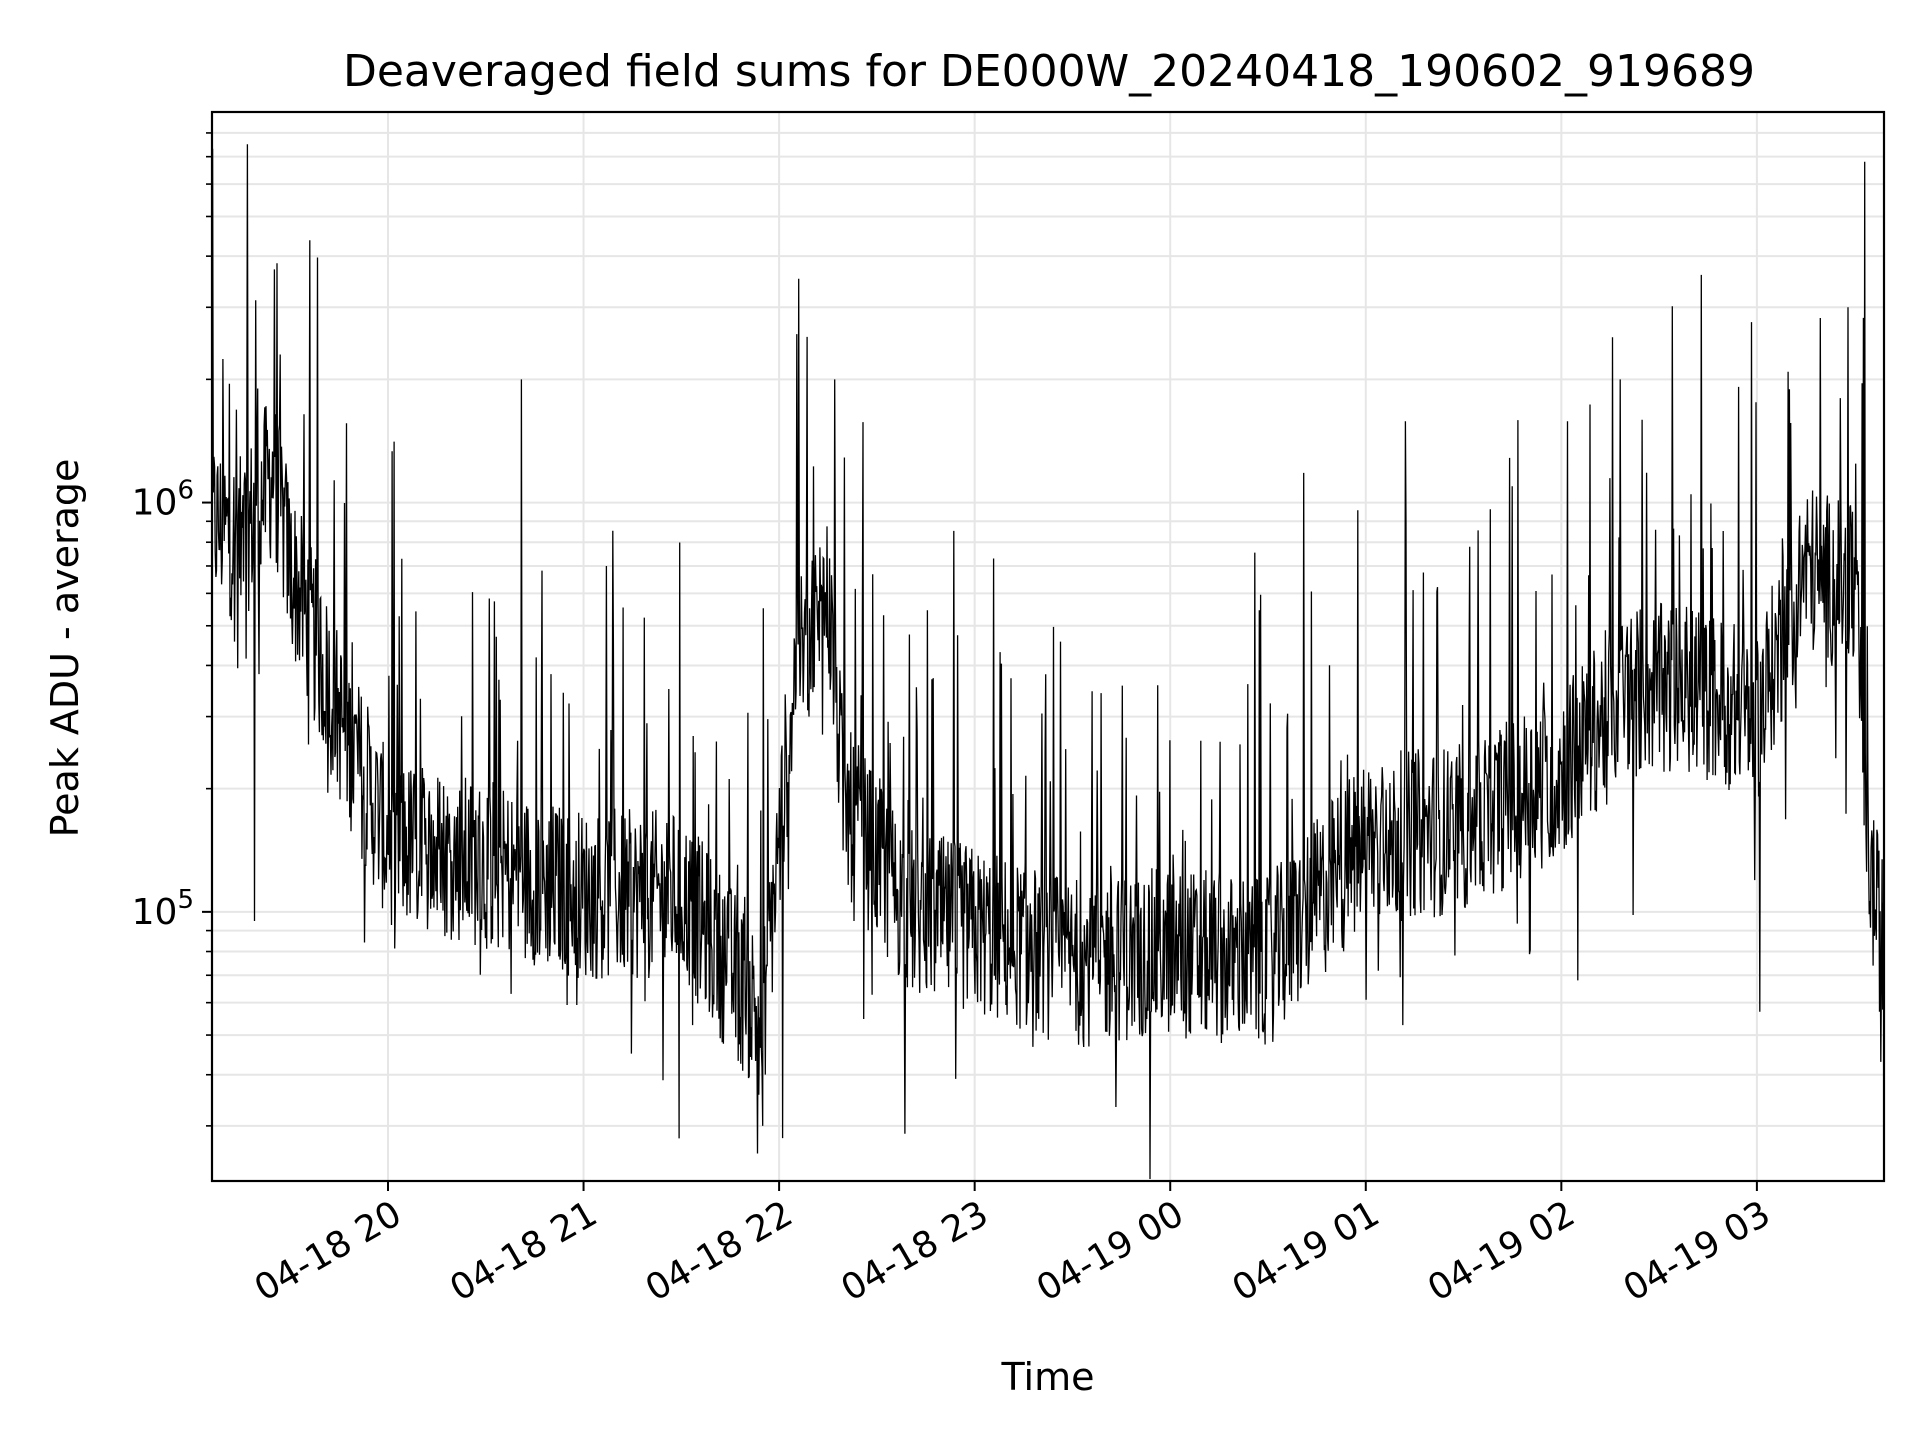 This screenshot has width=1920, height=1440. I want to click on y-tick-label: 10⁶, so click(163, 500).